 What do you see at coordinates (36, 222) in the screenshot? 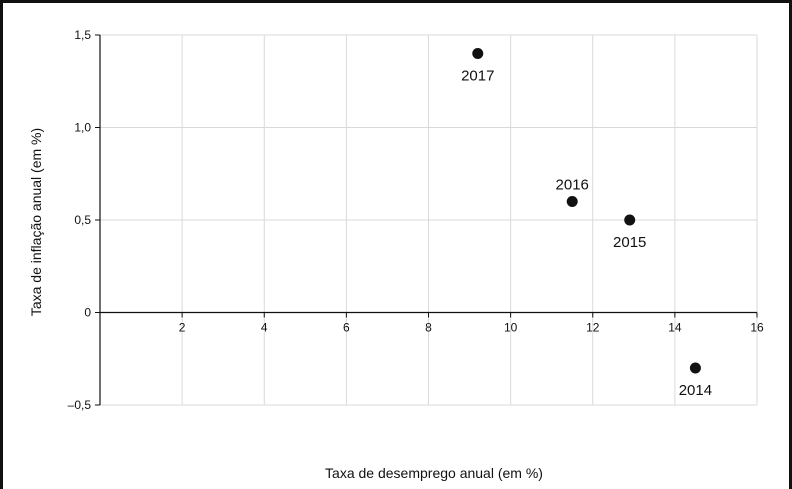
I see `y-axis-title: Taxa de inflação anual (em %)` at bounding box center [36, 222].